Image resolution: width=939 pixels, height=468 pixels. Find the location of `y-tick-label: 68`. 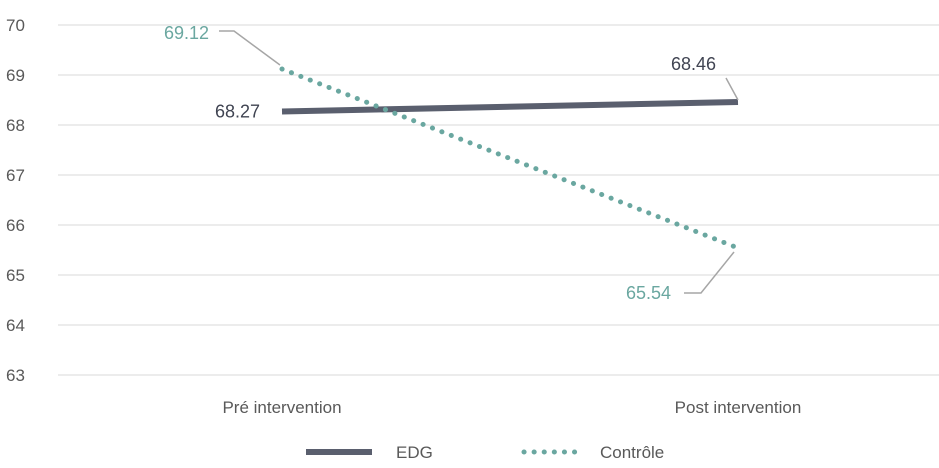

y-tick-label: 68 is located at coordinates (15, 125).